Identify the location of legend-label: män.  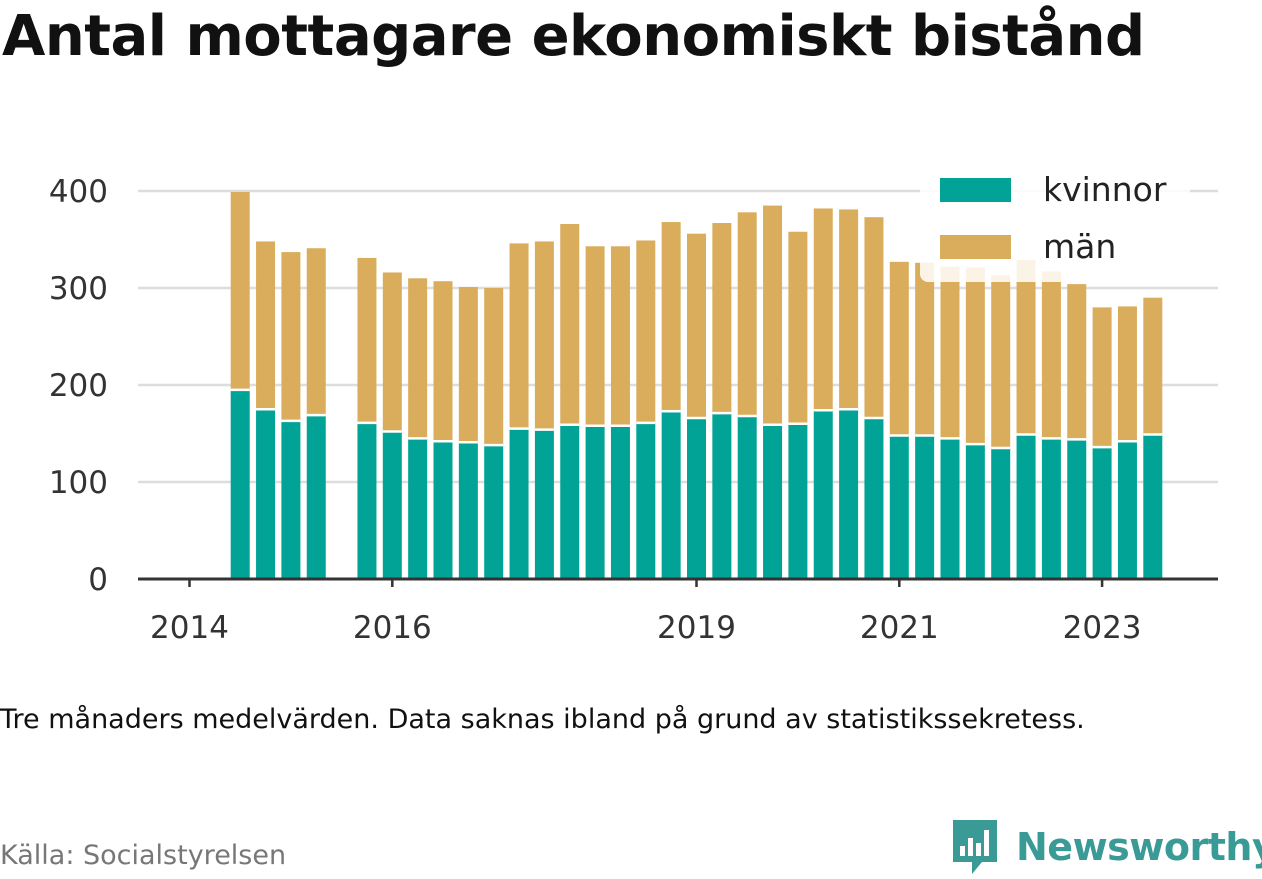
(1079, 246).